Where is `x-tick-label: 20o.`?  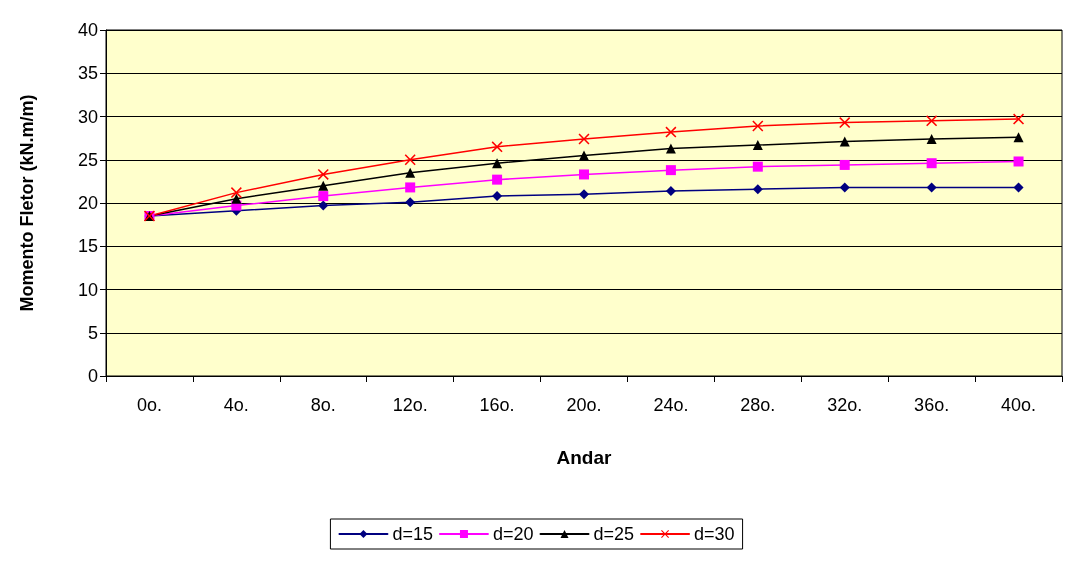
x-tick-label: 20o. is located at coordinates (584, 405).